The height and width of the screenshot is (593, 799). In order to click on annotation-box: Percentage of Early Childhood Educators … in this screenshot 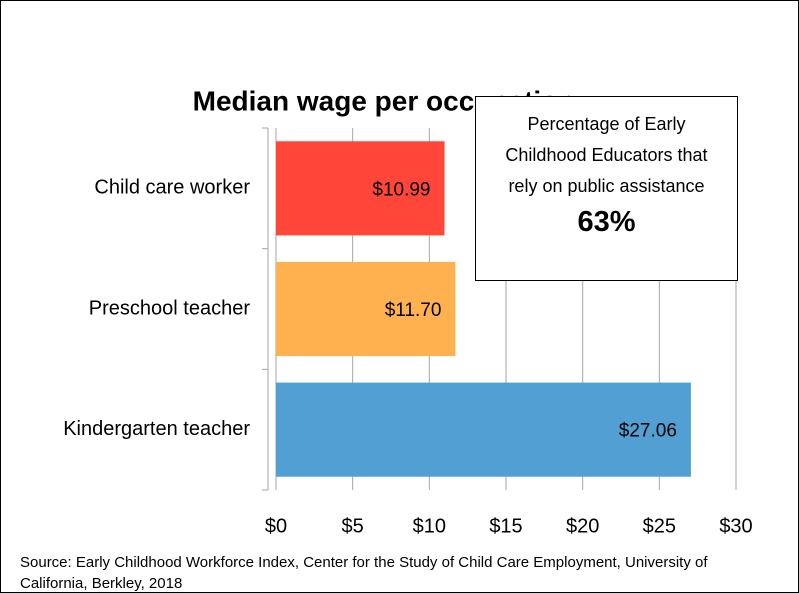, I will do `click(606, 188)`.